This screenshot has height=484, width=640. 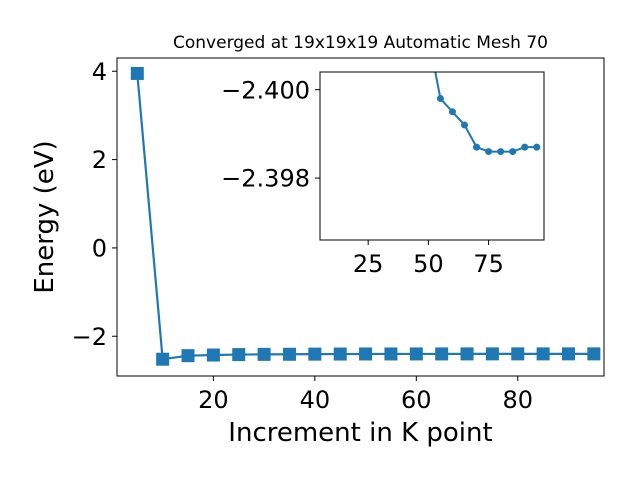 I want to click on inset-series-line, so click(x=486, y=112).